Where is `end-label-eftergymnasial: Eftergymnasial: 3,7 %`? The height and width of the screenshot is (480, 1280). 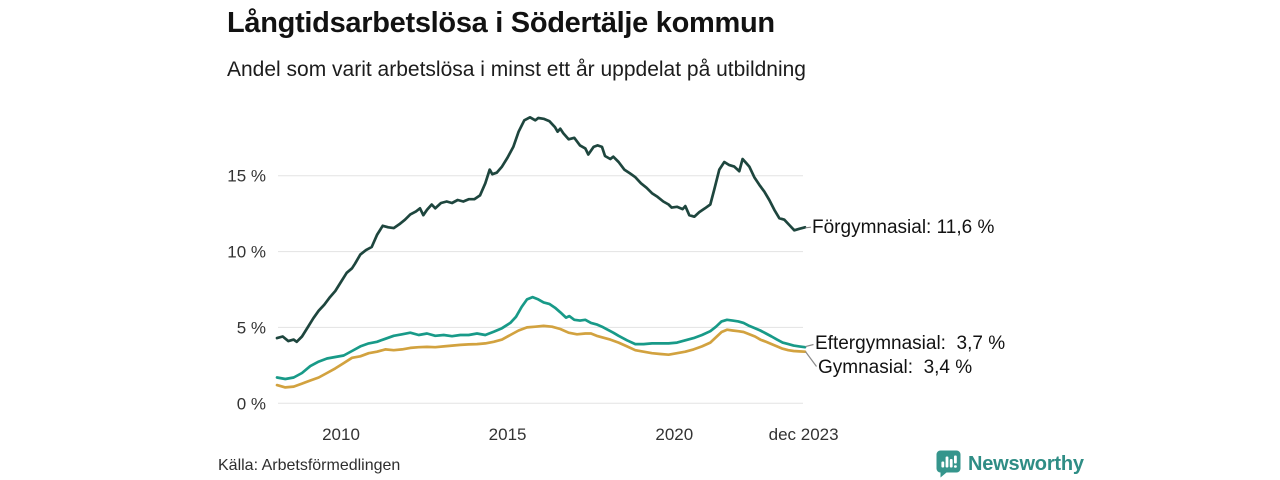
end-label-eftergymnasial: Eftergymnasial: 3,7 % is located at coordinates (910, 343).